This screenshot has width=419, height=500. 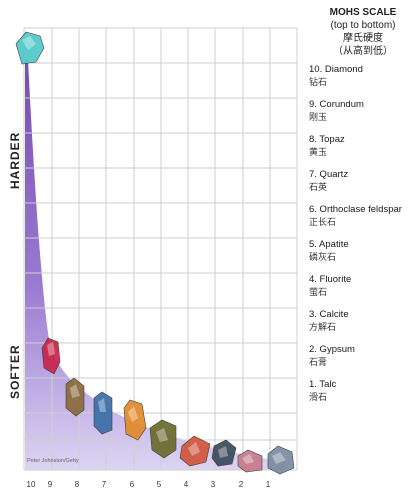 What do you see at coordinates (364, 76) in the screenshot?
I see `mineral-item: 10. Diamond 钻石` at bounding box center [364, 76].